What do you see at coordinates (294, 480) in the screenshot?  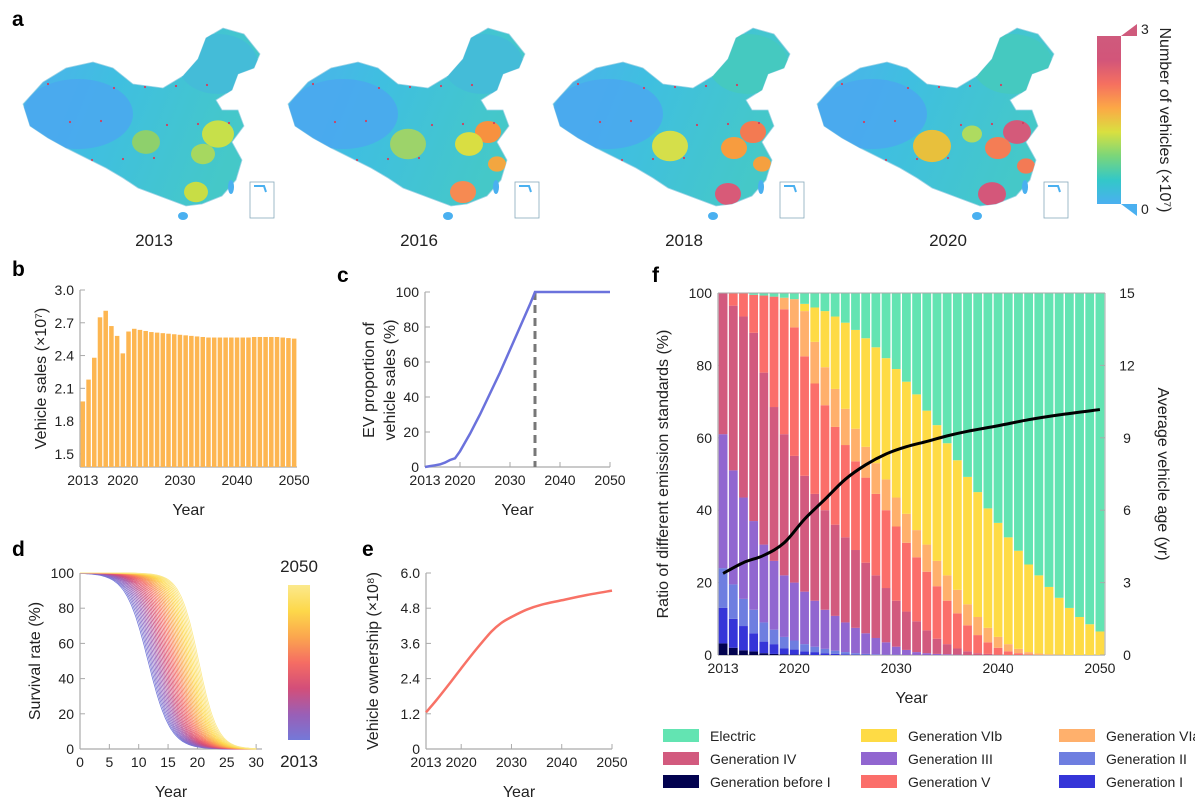 I see `x-tick-label: 2050` at bounding box center [294, 480].